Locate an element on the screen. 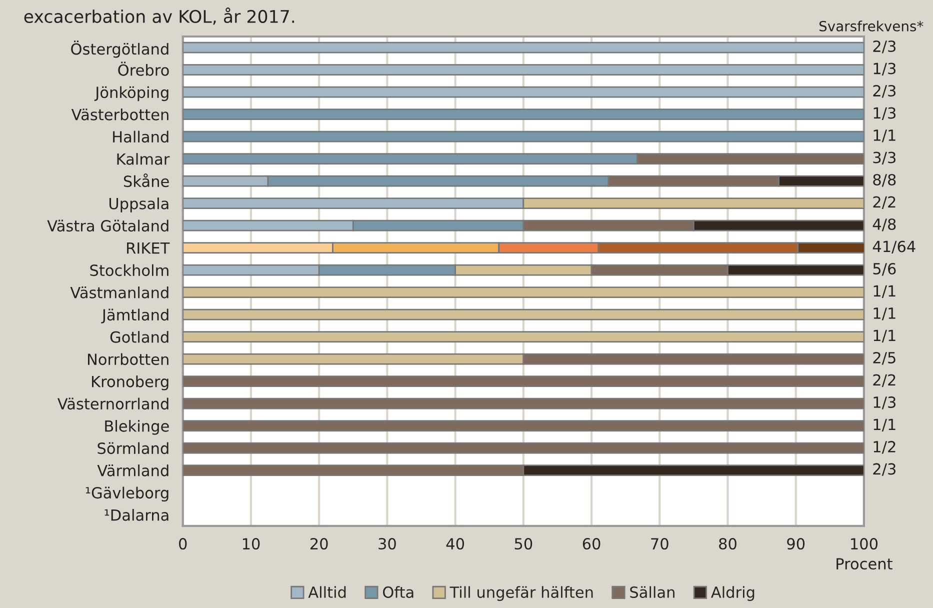 This screenshot has width=933, height=608. text: Svarsfrekvens* is located at coordinates (871, 26).